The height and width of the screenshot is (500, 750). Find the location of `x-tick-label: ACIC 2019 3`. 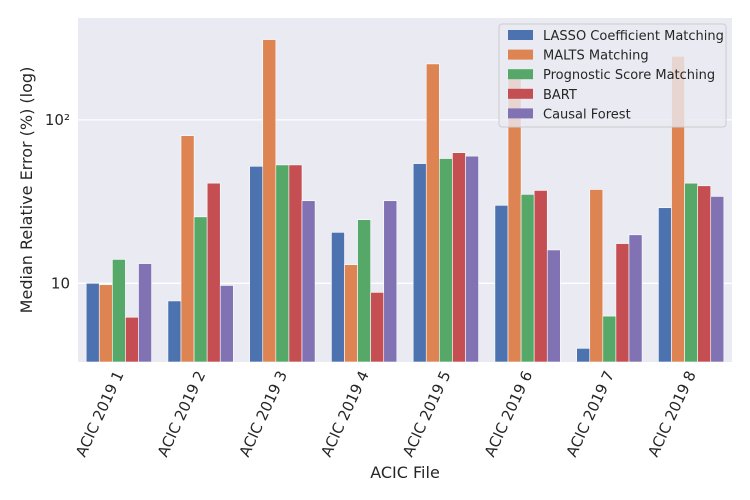

x-tick-label: ACIC 2019 3 is located at coordinates (263, 414).